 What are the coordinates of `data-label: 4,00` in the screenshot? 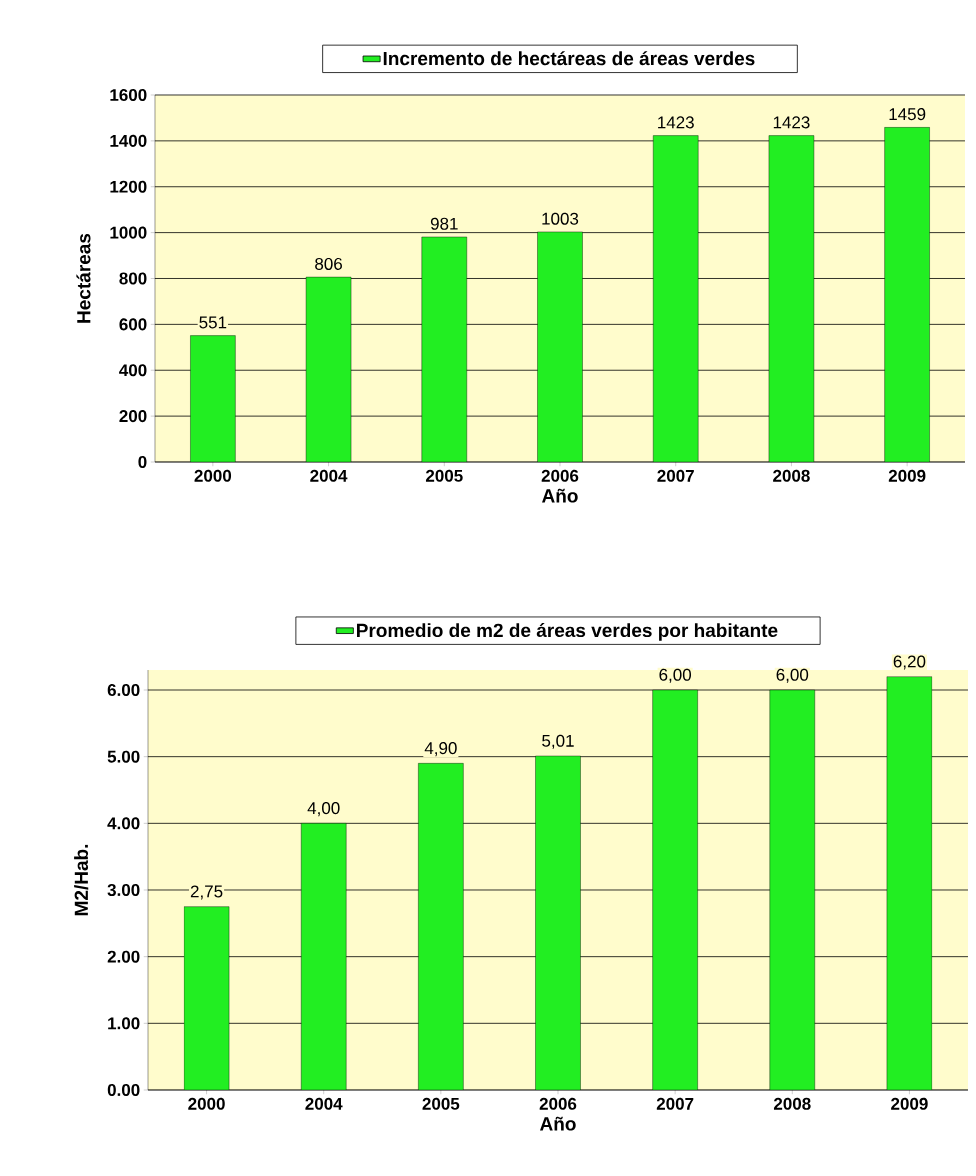 It's located at (323, 809).